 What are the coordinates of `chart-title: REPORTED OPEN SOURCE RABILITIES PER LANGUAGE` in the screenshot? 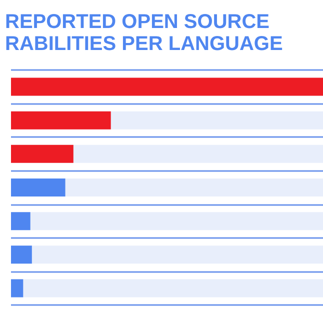 It's located at (144, 33).